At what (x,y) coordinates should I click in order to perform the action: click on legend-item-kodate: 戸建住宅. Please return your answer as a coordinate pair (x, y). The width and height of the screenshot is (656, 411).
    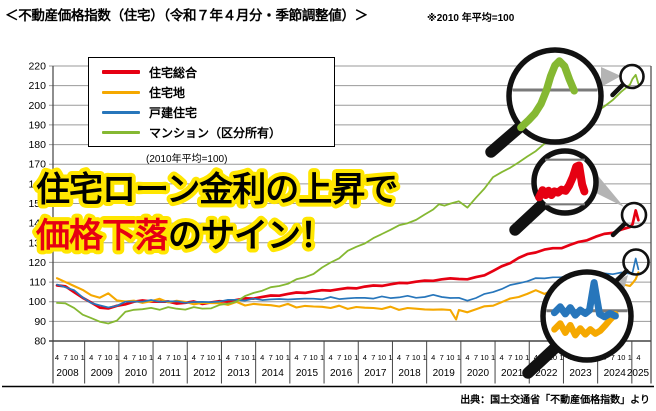
    Looking at the image, I should click on (218, 112).